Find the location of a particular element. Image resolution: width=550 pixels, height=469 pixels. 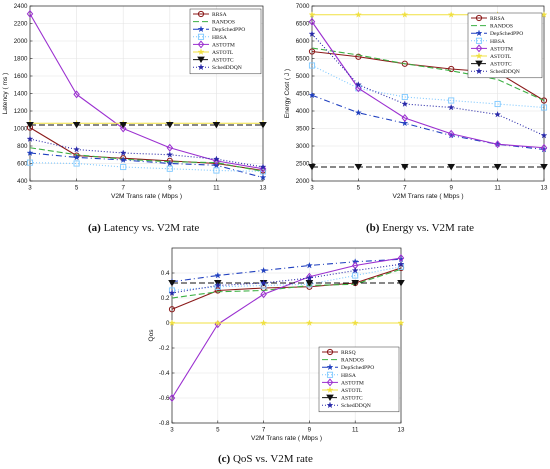

caption-b: (b) Energy vs. V2M rate is located at coordinates (420, 228).